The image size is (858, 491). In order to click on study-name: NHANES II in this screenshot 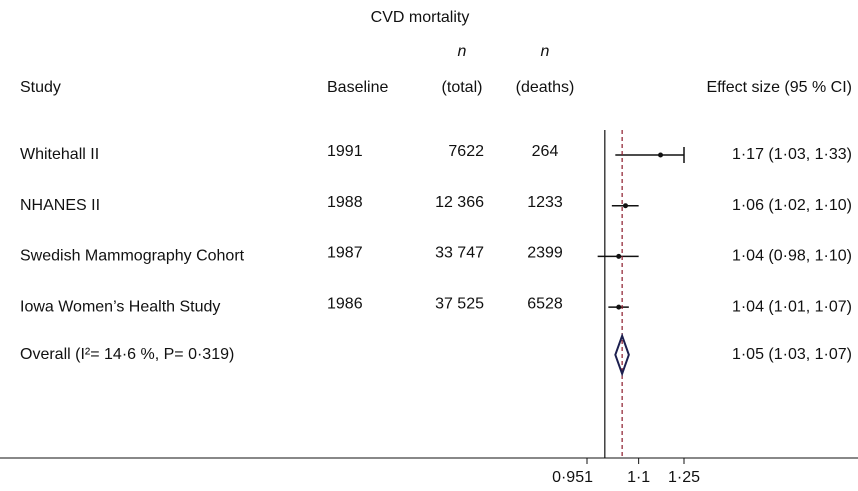, I will do `click(60, 205)`.